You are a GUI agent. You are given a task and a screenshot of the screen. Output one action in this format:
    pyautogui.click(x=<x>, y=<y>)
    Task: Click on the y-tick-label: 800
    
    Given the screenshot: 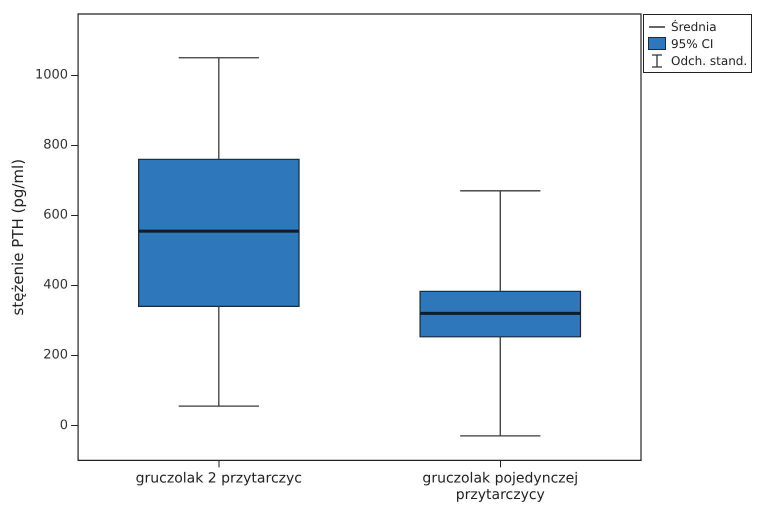 What is the action you would take?
    pyautogui.click(x=55, y=145)
    